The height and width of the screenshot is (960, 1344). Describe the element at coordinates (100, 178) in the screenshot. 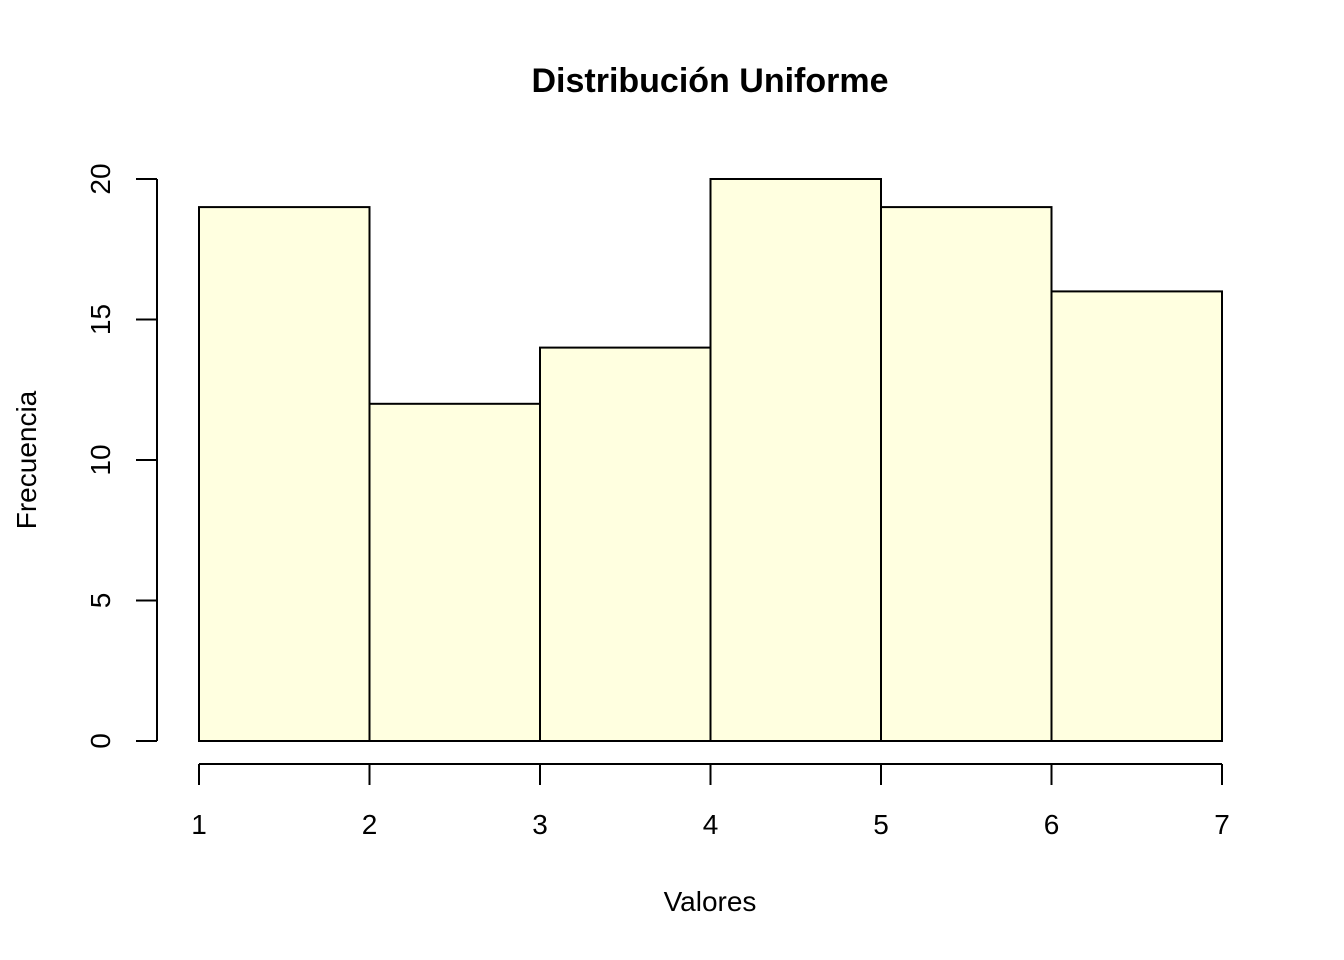

I see `y-tick-label: 20` at that location.